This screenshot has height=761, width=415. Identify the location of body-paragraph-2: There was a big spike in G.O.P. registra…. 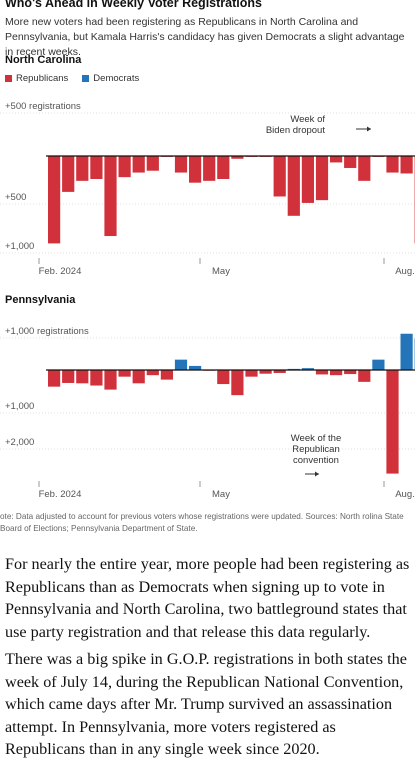
(210, 704).